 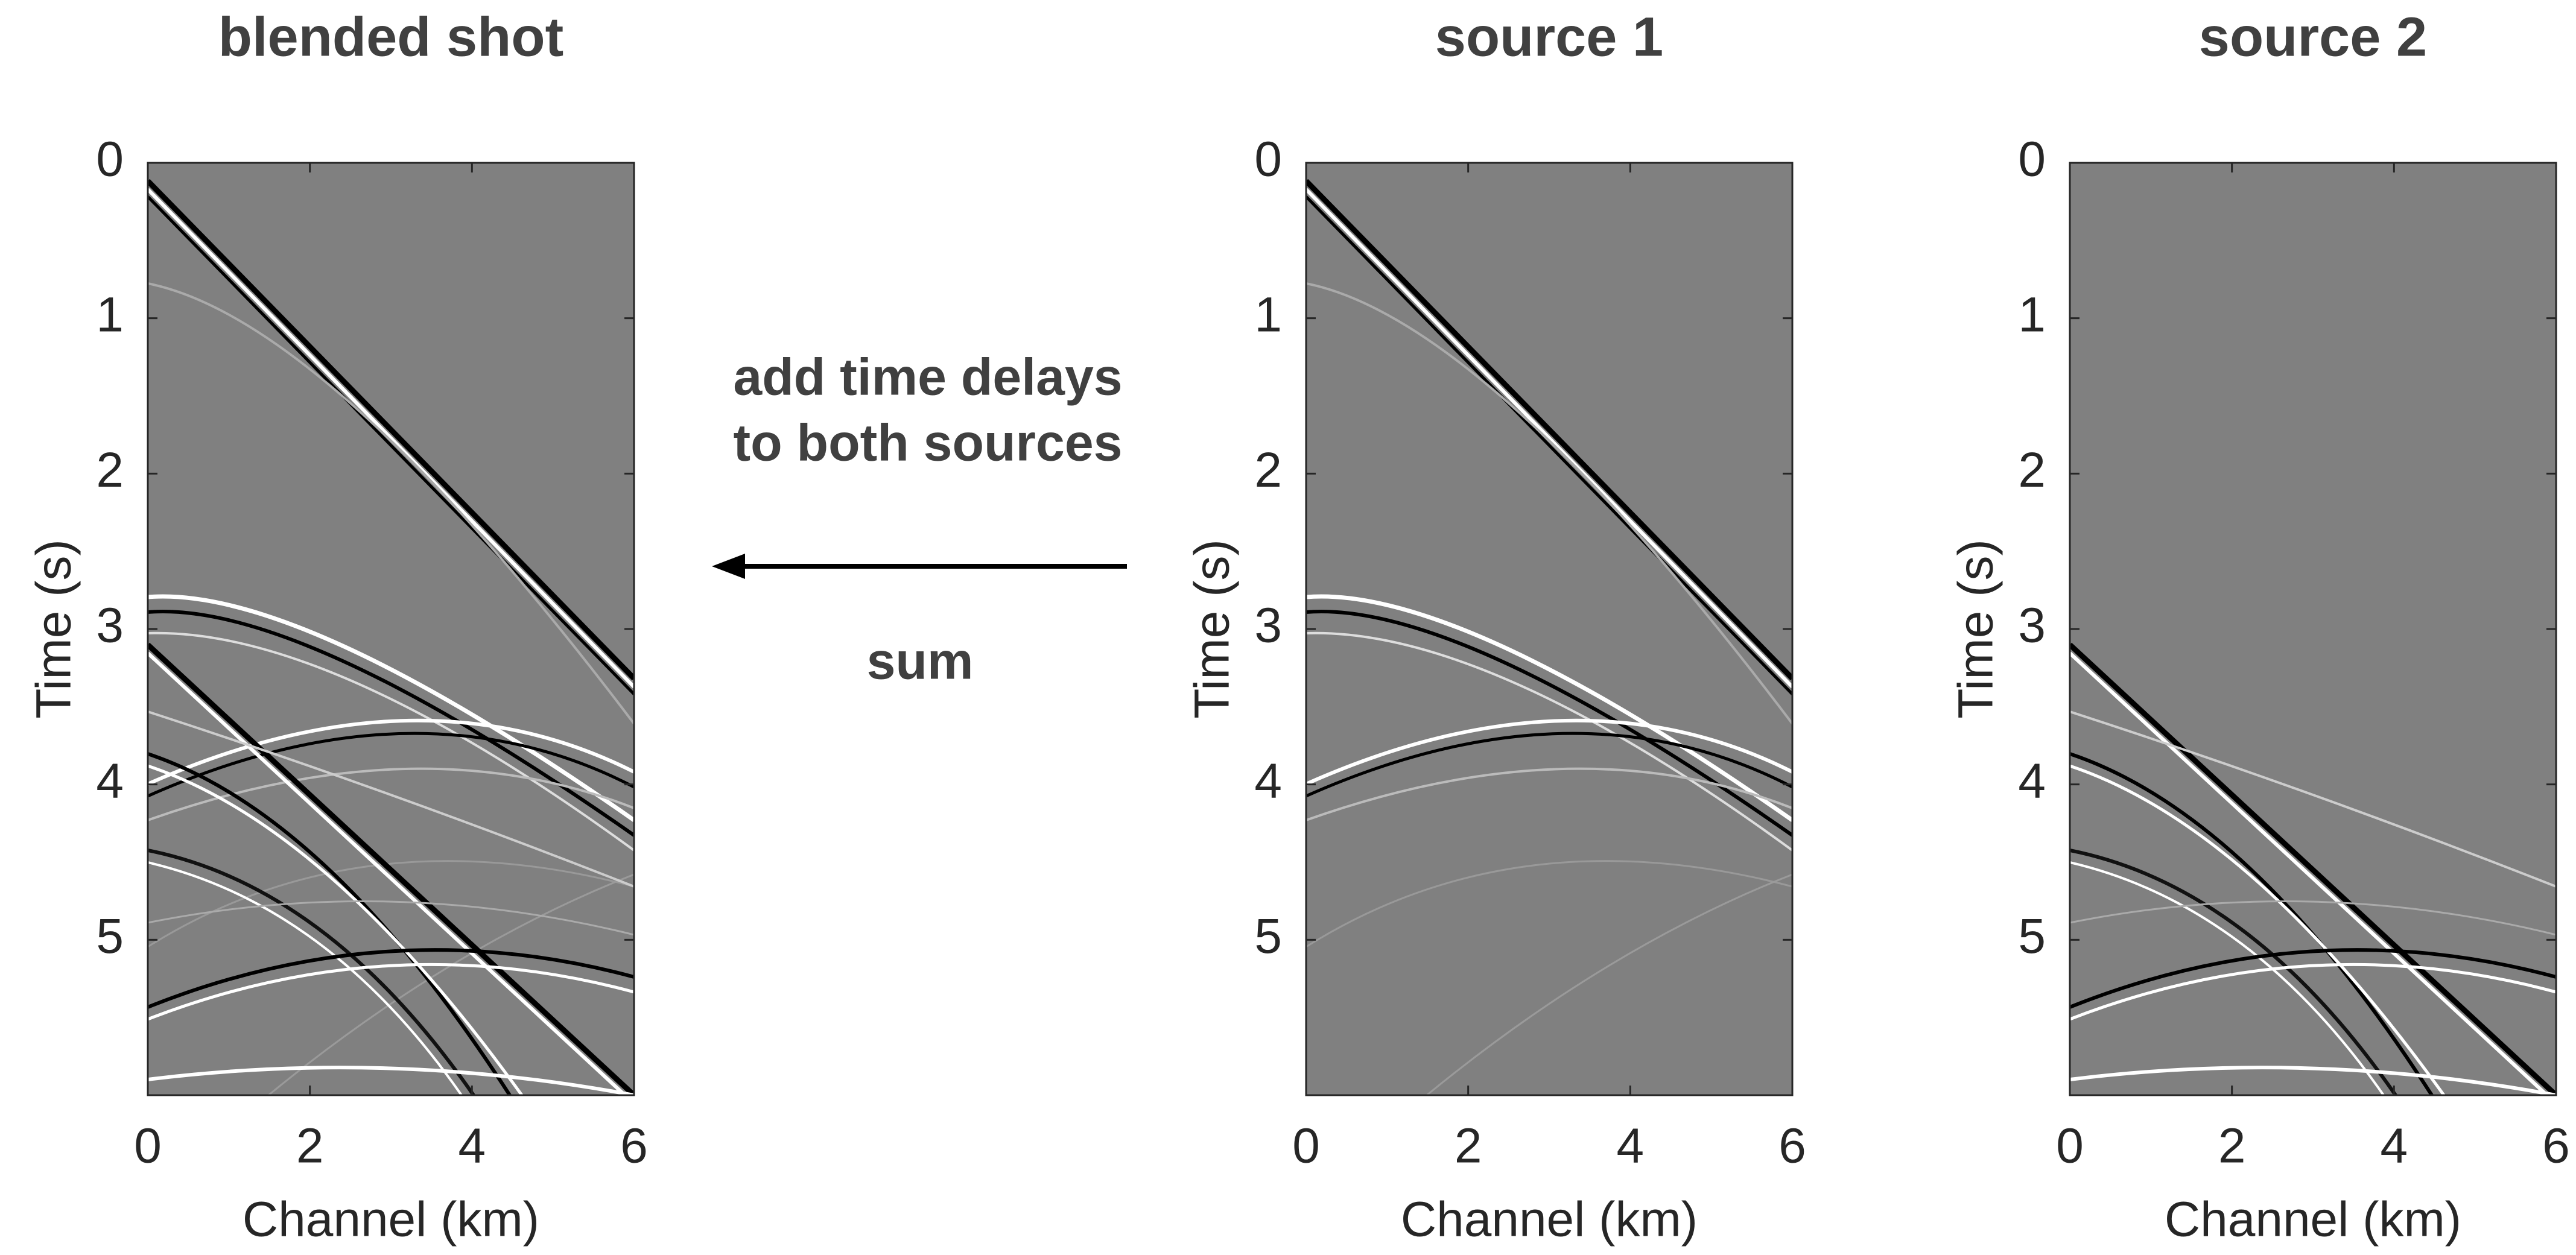 I want to click on annotation: to both sources, so click(x=927, y=443).